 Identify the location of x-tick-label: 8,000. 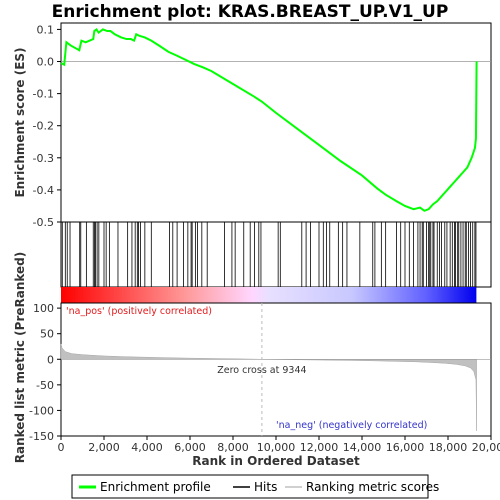
(233, 447).